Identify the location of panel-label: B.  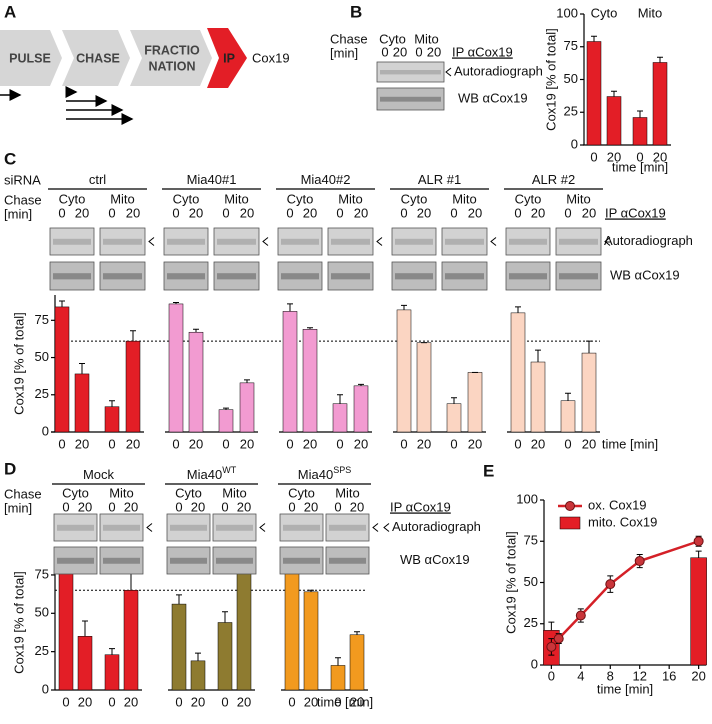
(356, 11).